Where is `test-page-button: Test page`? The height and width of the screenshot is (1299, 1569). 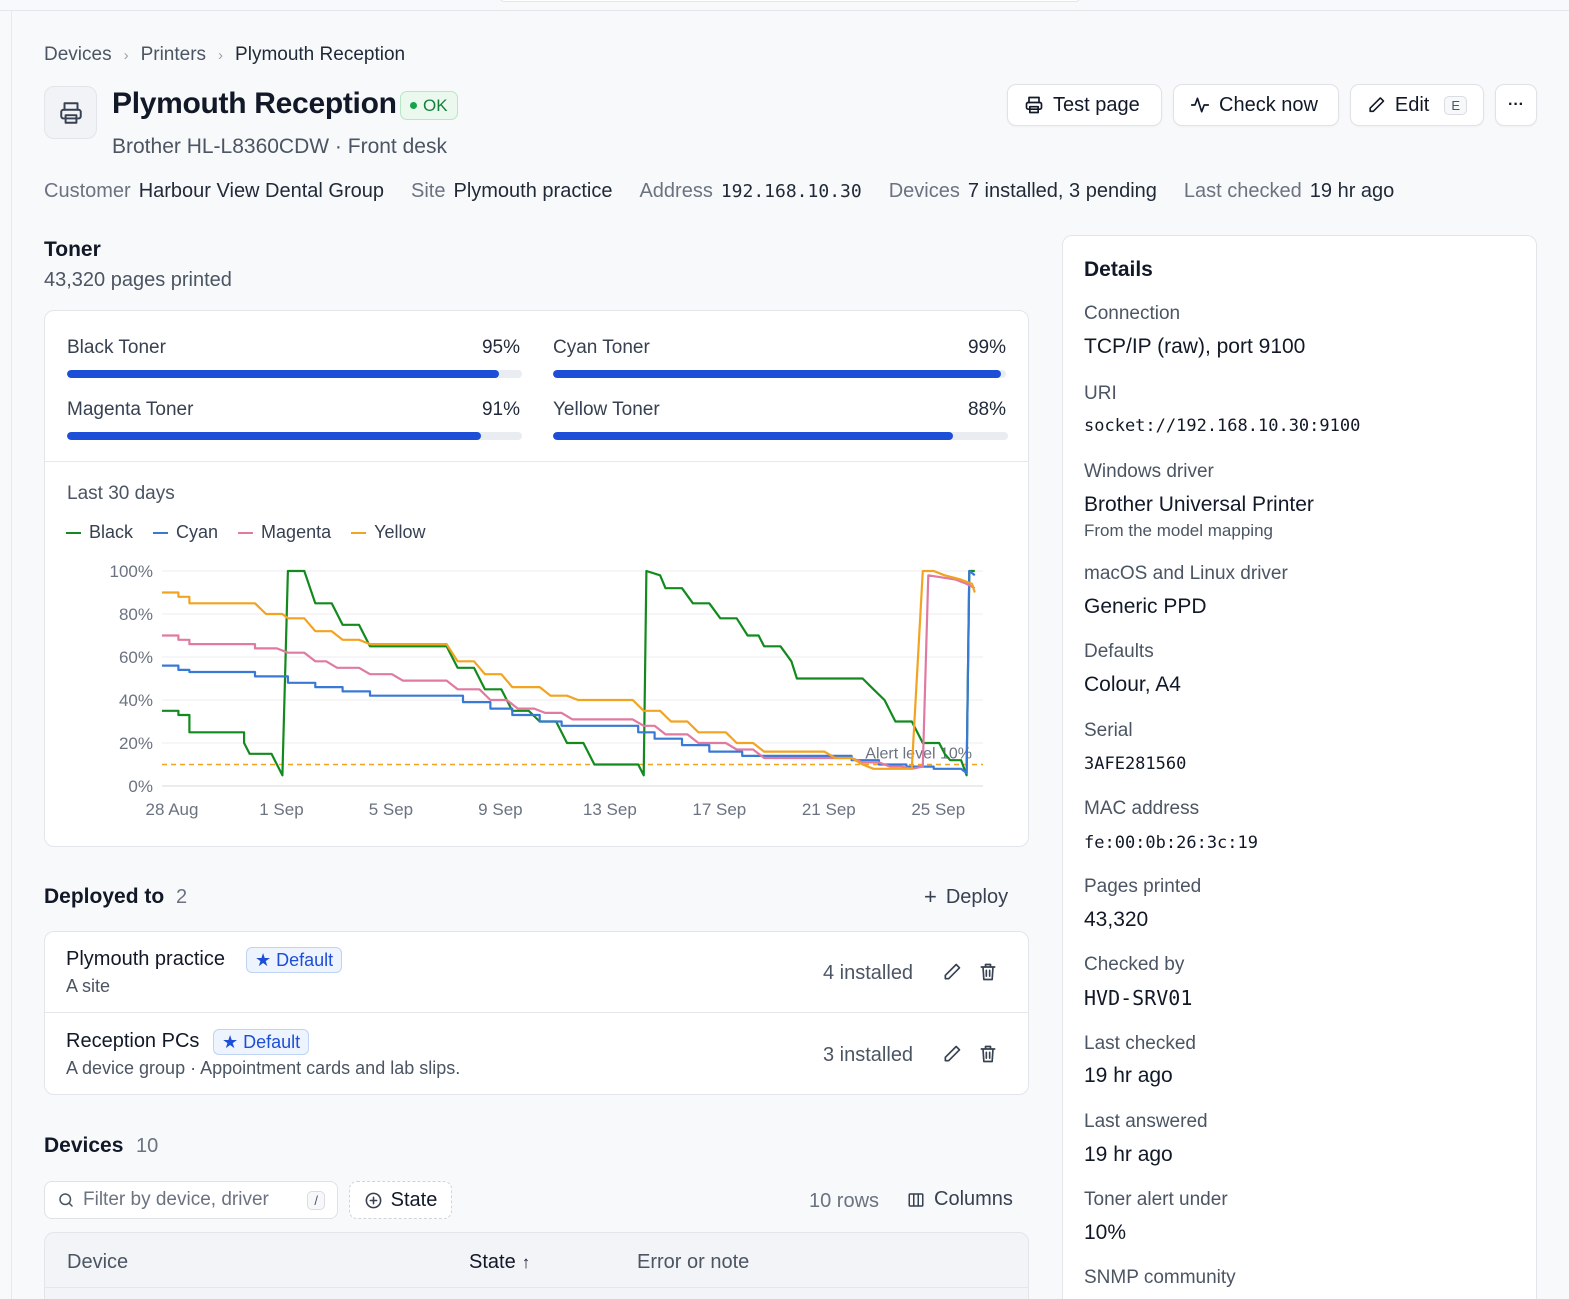 test-page-button: Test page is located at coordinates (1084, 105).